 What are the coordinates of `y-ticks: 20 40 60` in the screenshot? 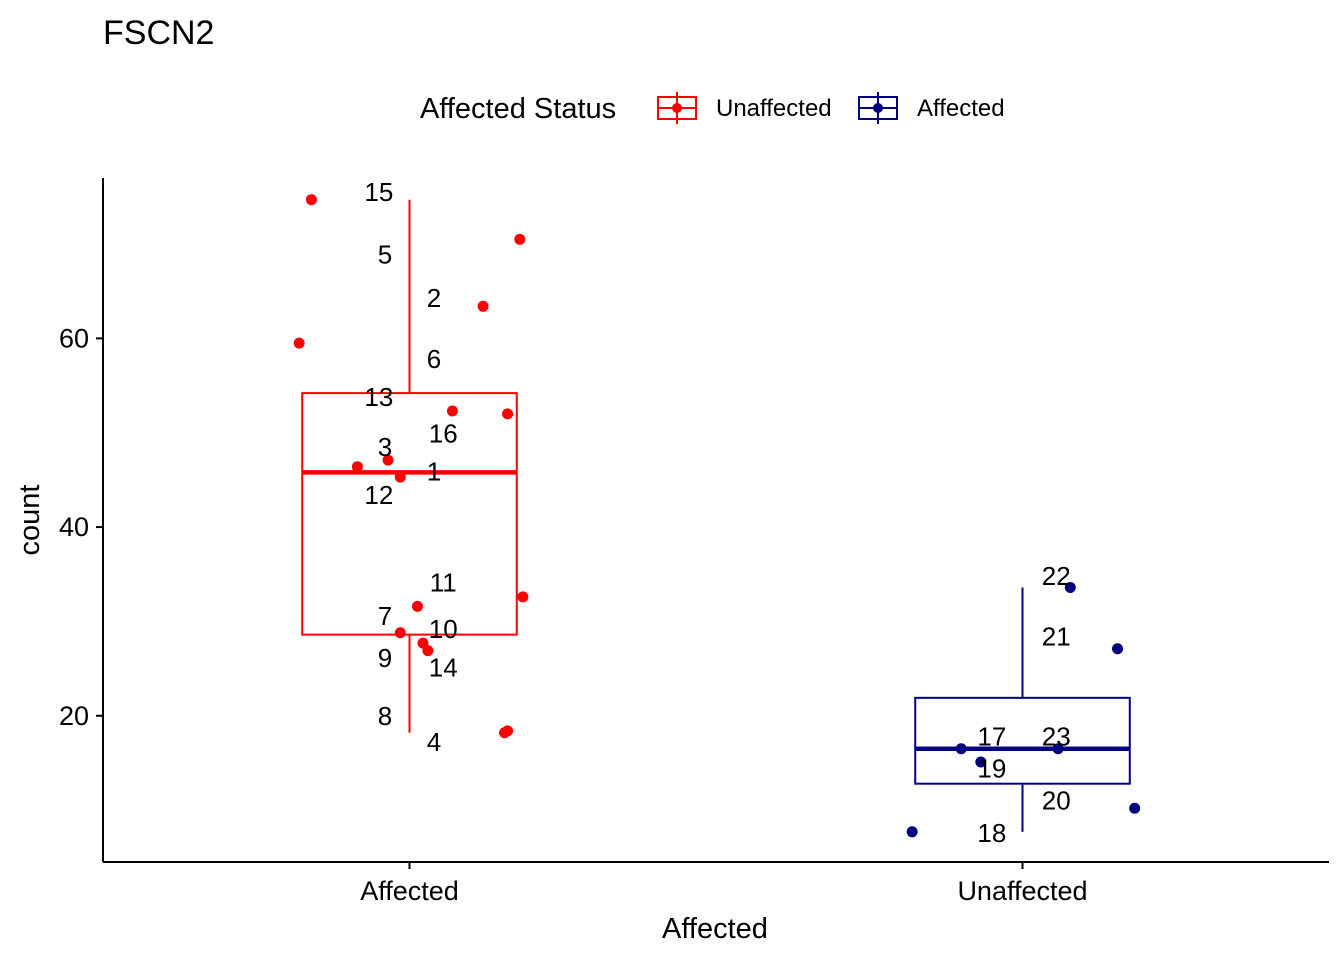 It's located at (81, 527).